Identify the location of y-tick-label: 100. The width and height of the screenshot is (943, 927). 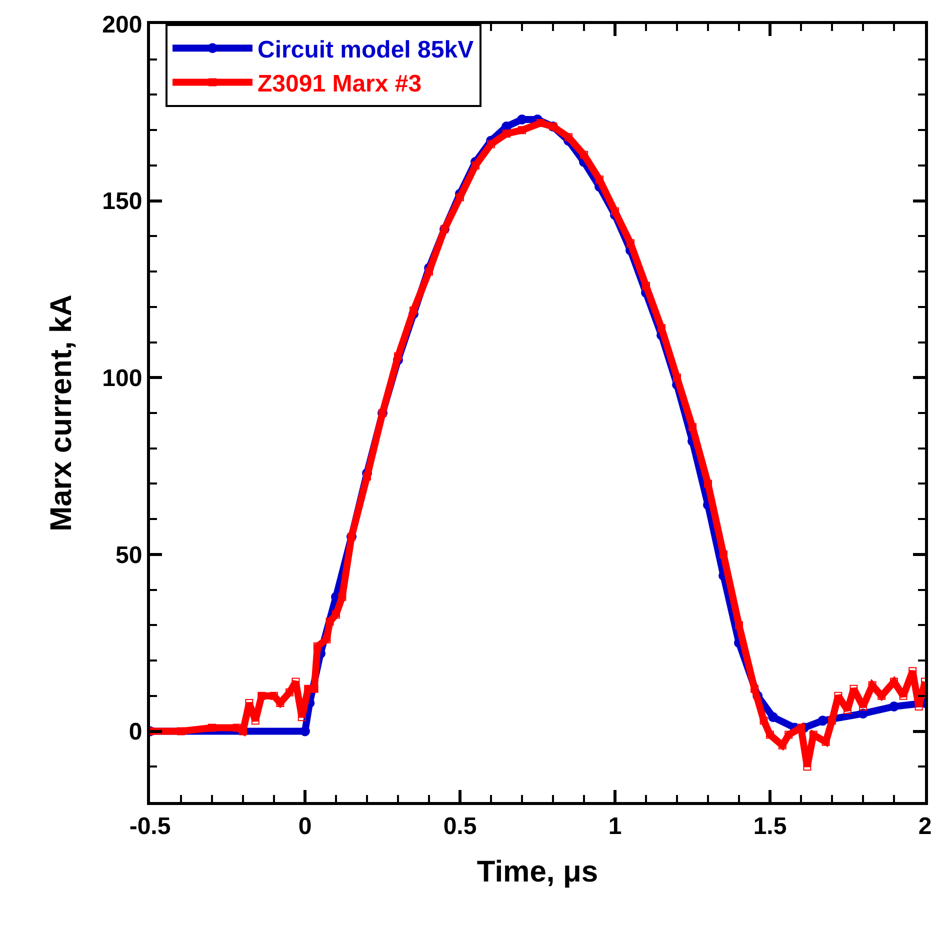
(122, 378).